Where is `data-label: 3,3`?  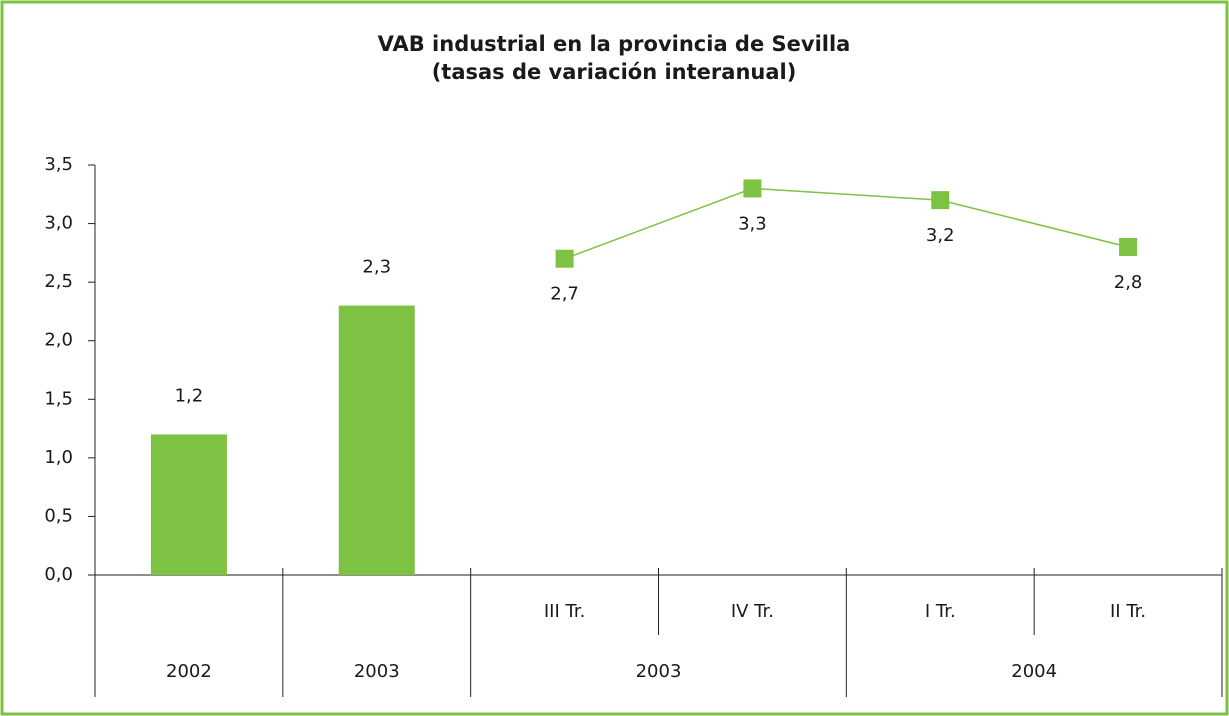 data-label: 3,3 is located at coordinates (752, 223).